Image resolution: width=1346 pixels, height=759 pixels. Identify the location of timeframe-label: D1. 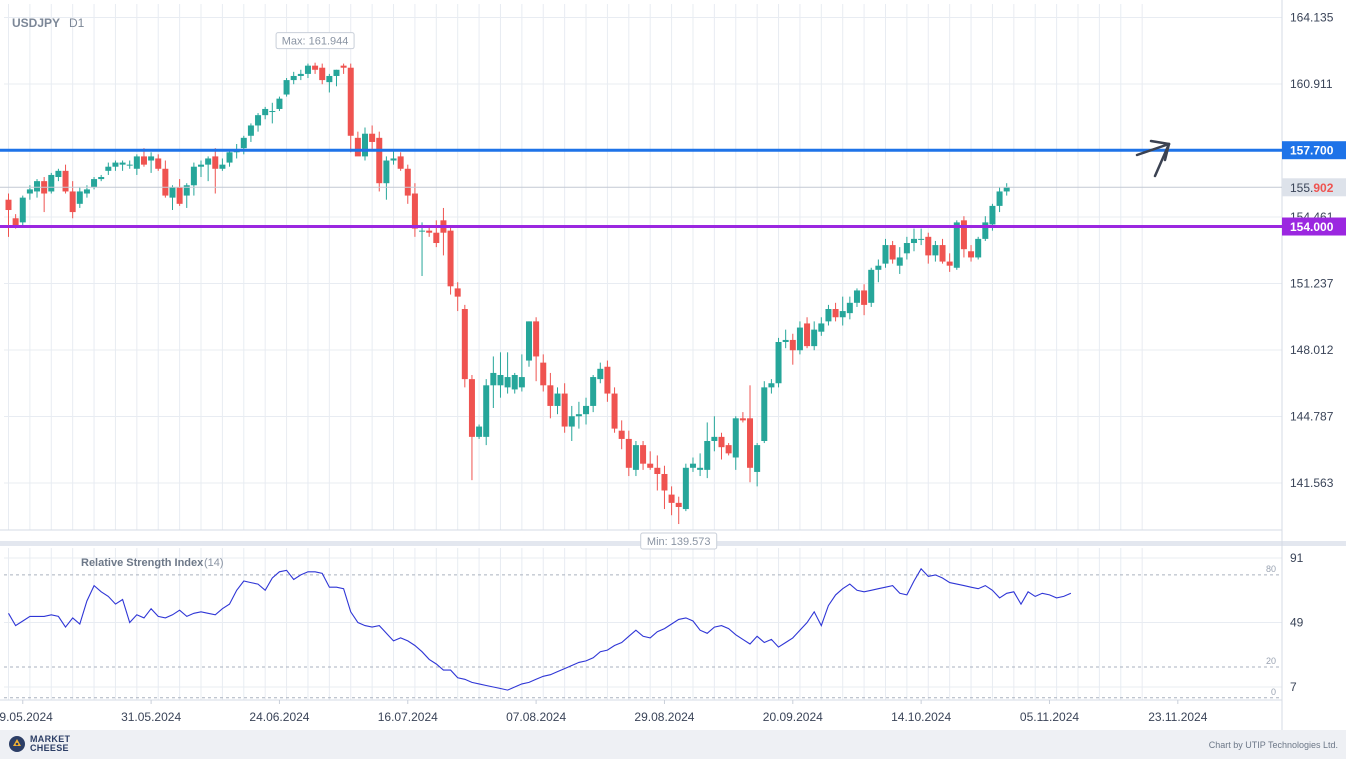
(77, 23).